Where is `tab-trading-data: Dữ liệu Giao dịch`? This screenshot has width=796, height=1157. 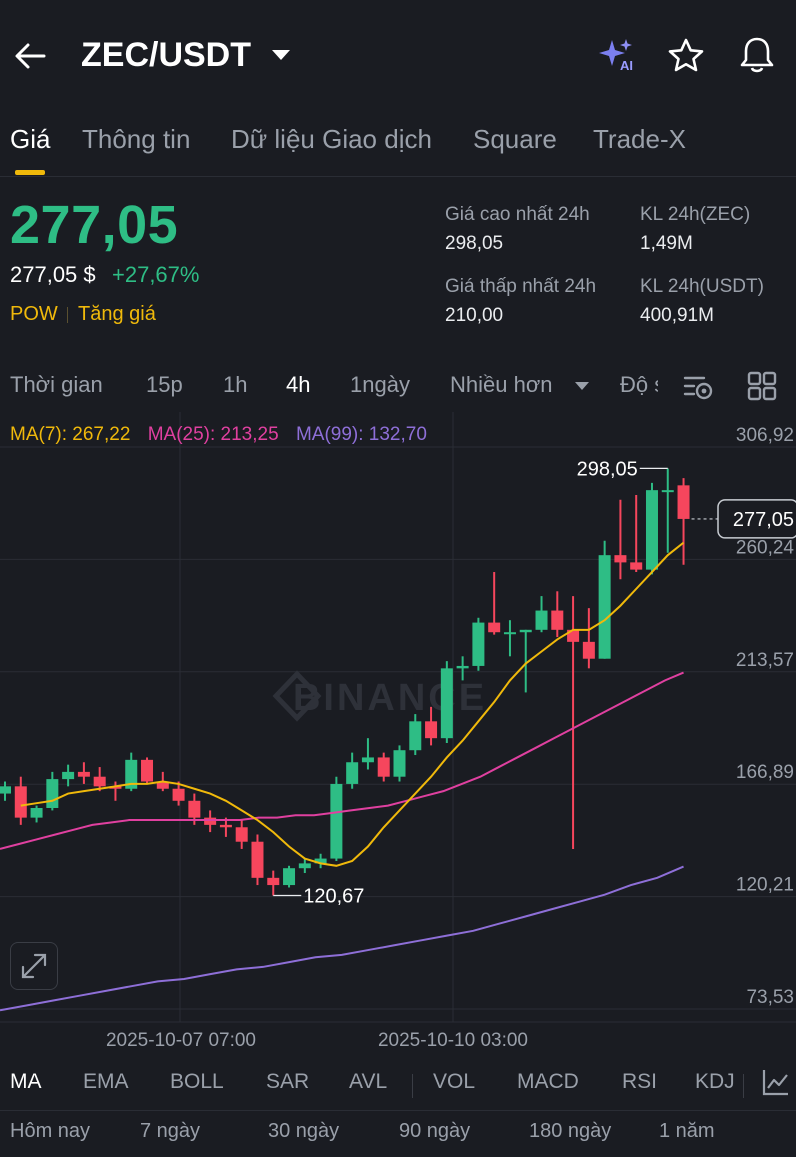 tab-trading-data: Dữ liệu Giao dịch is located at coordinates (331, 139).